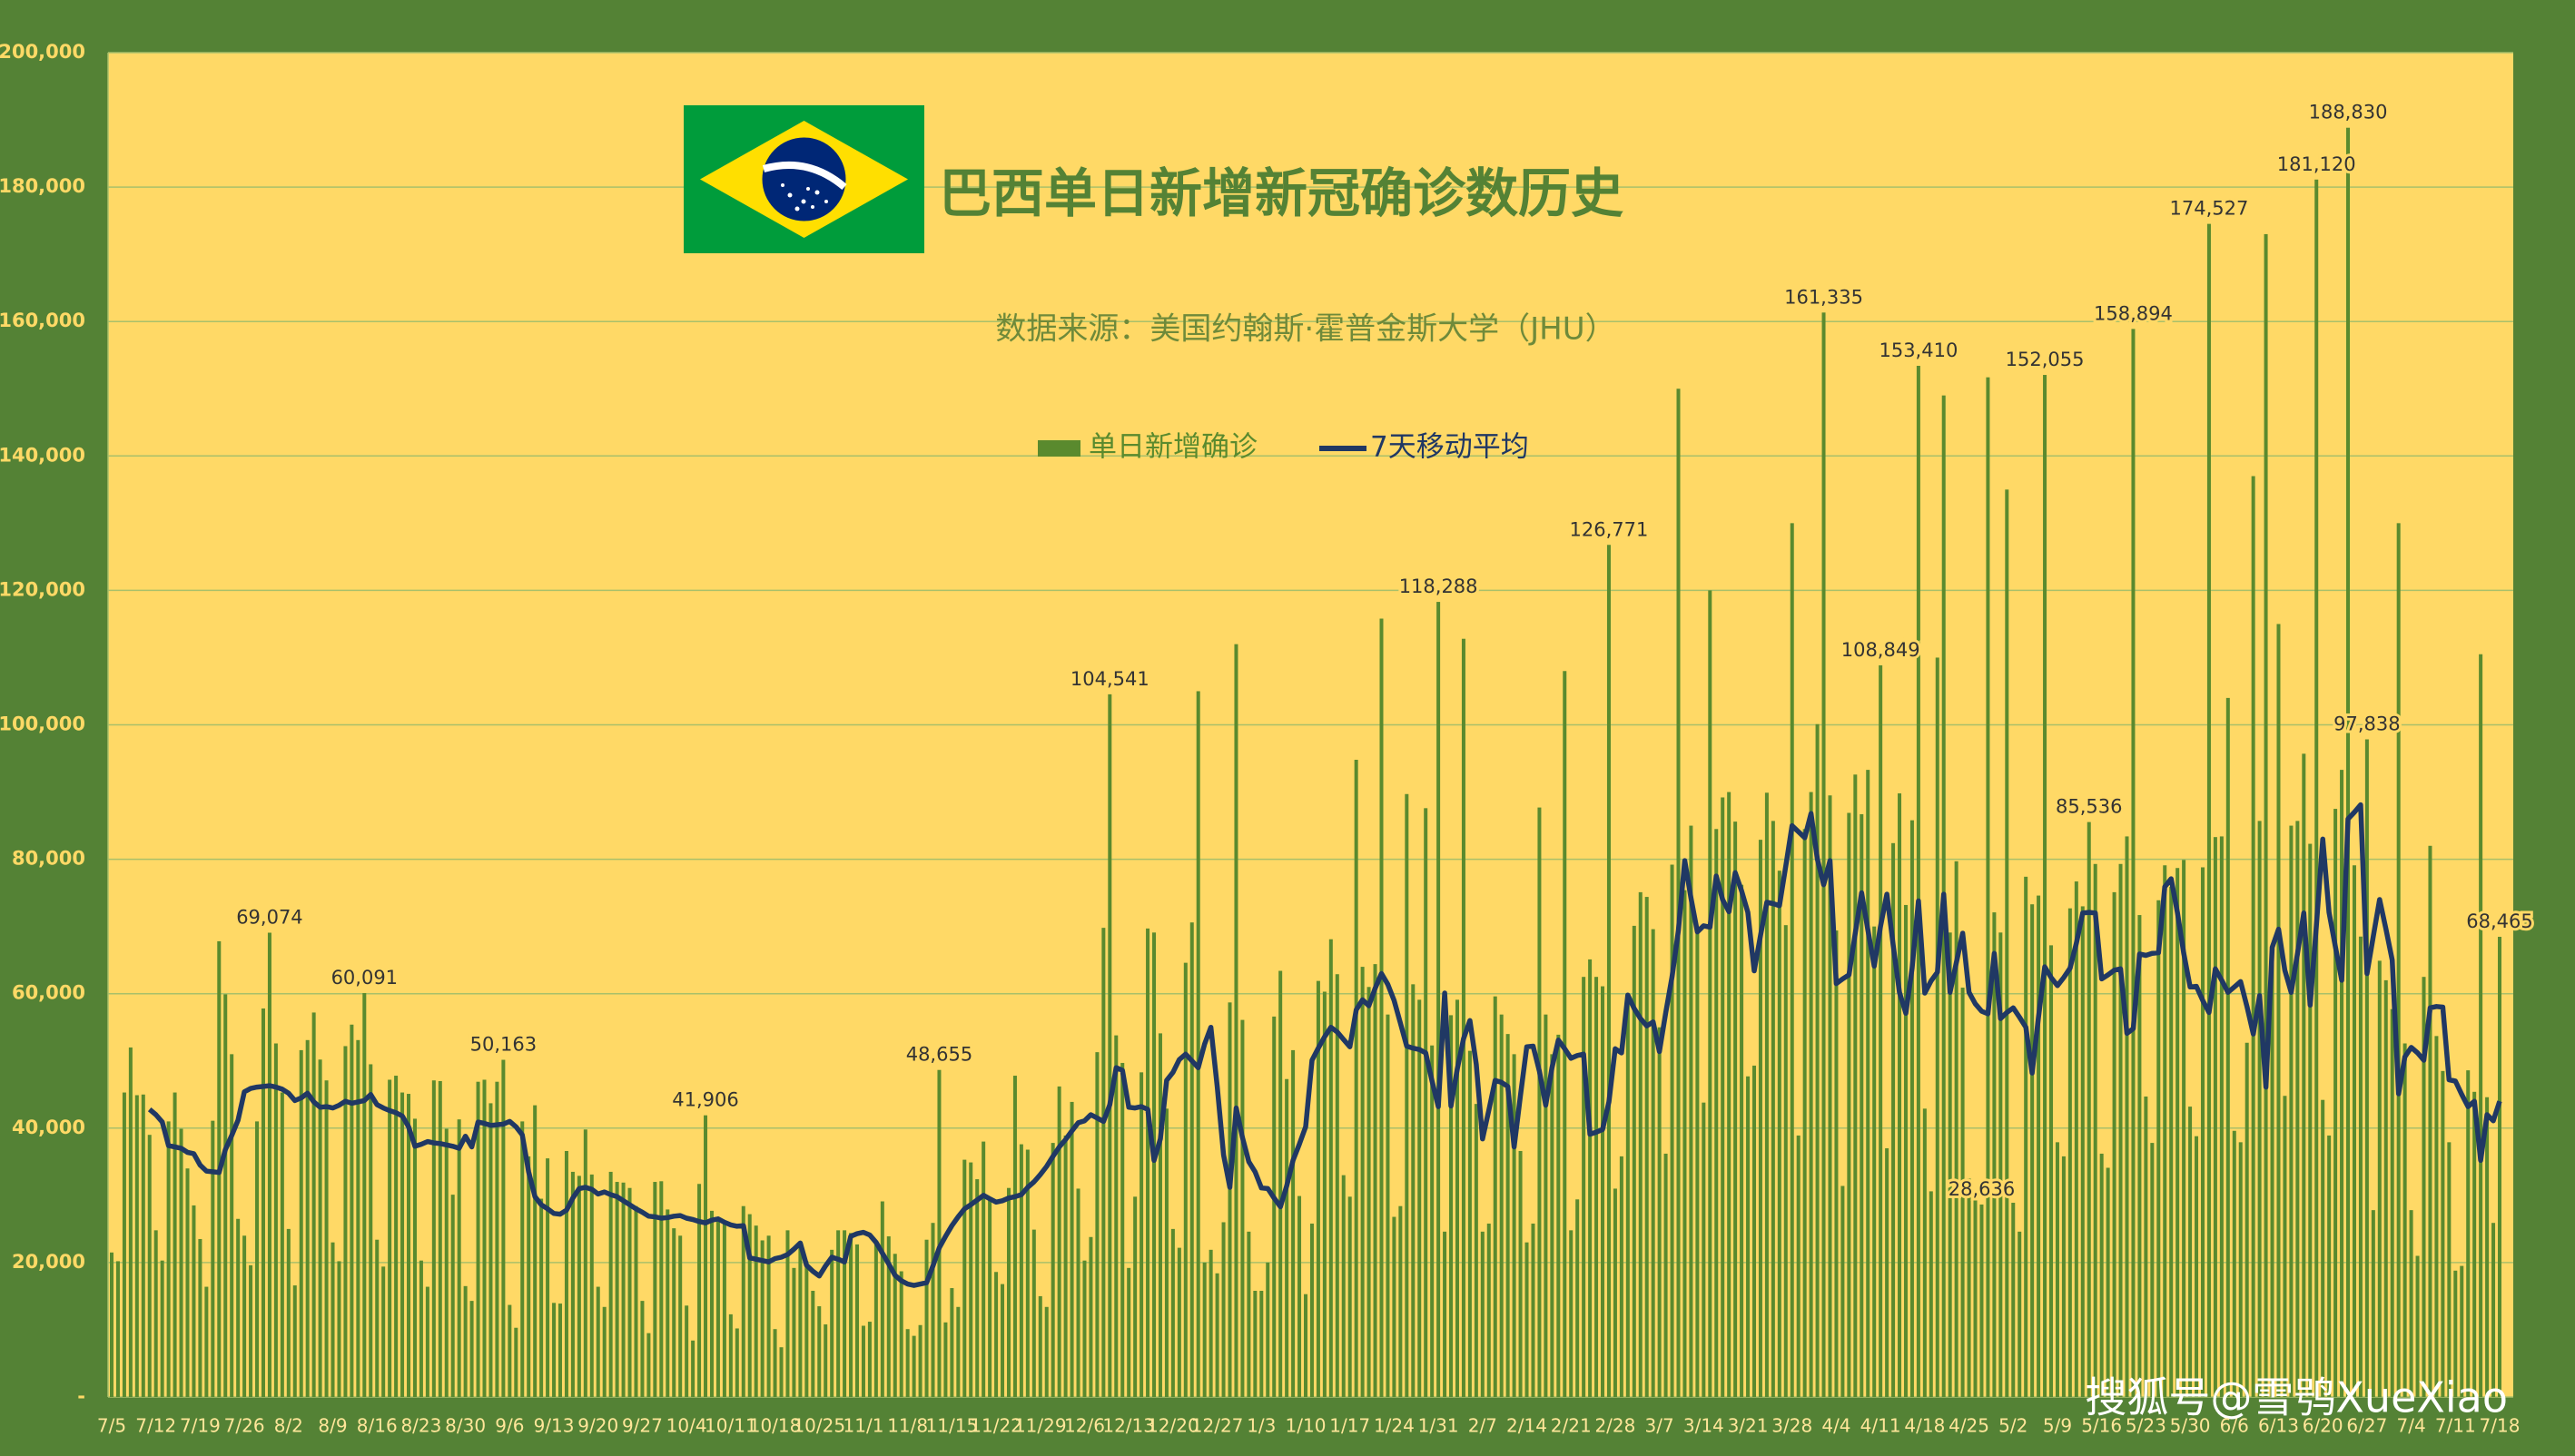  I want to click on data-label: 60,091, so click(364, 978).